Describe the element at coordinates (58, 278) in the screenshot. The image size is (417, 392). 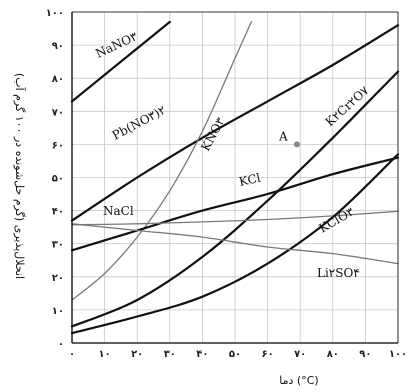
I see `y-tick-label: ۲۰` at that location.